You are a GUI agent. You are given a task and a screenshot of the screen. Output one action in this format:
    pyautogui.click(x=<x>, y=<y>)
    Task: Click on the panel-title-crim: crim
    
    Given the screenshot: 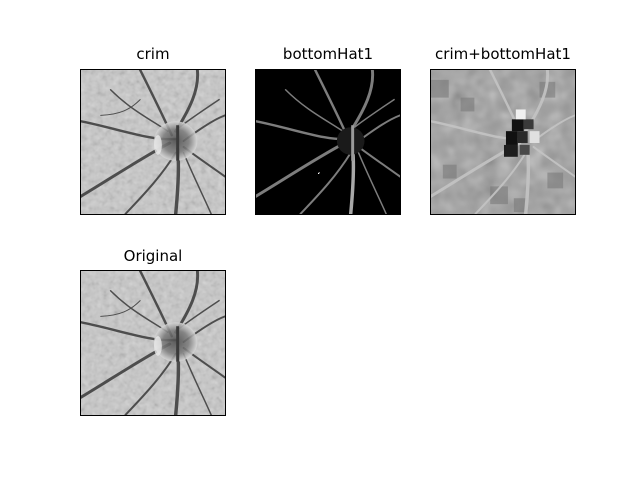 What is the action you would take?
    pyautogui.click(x=153, y=54)
    